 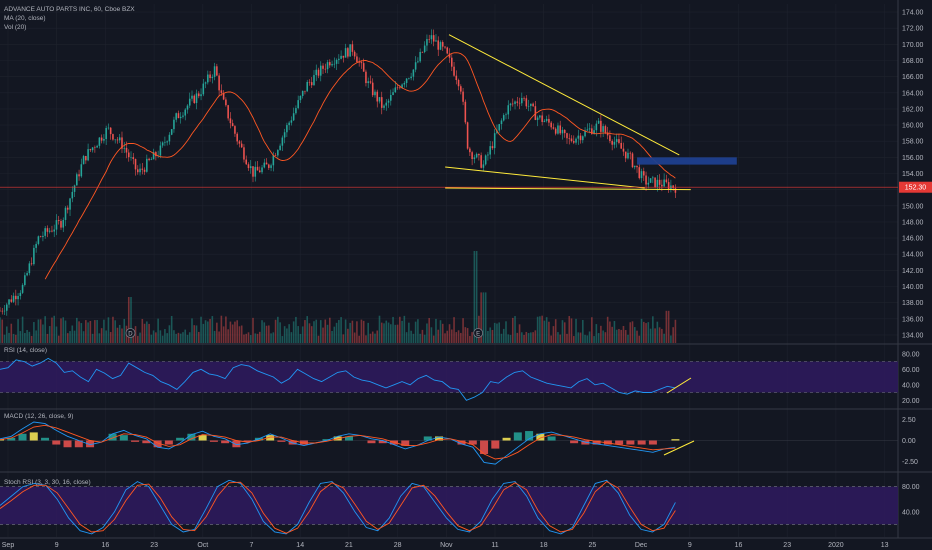 I want to click on event-marker, so click(x=130, y=333).